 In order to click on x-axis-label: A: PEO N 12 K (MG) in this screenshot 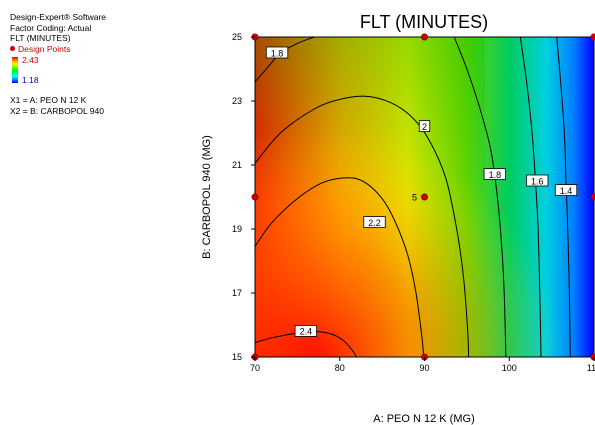, I will do `click(423, 419)`.